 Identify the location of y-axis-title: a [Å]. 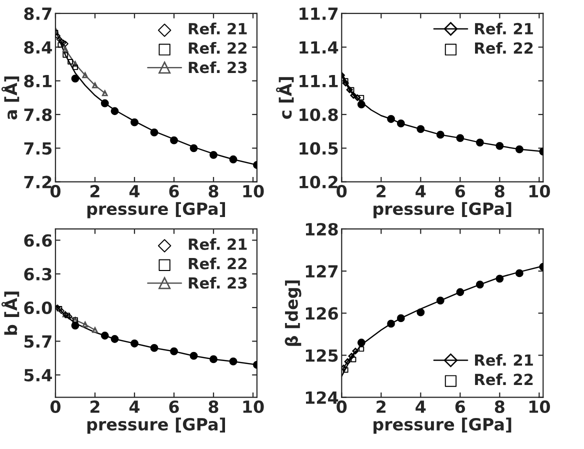
(10, 98).